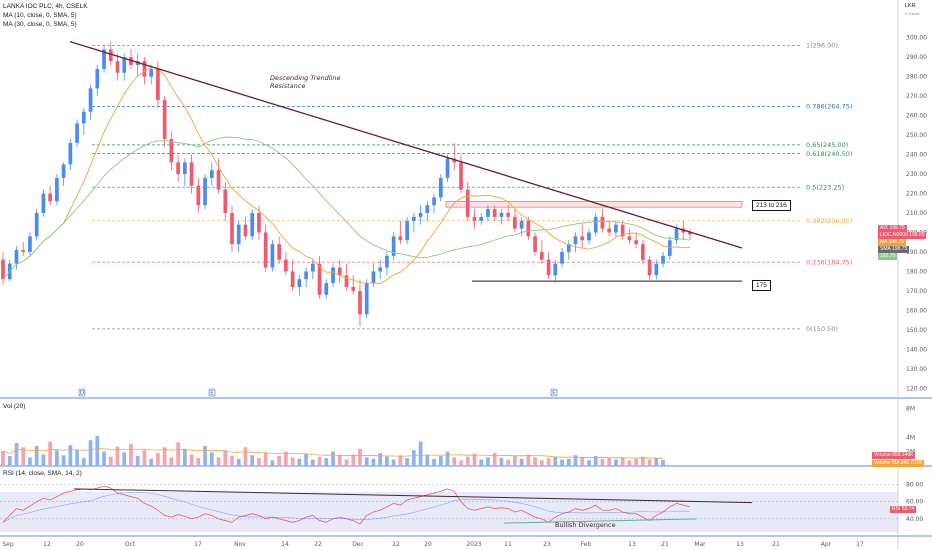  Describe the element at coordinates (916, 310) in the screenshot. I see `price-tick-14: 160.00` at that location.